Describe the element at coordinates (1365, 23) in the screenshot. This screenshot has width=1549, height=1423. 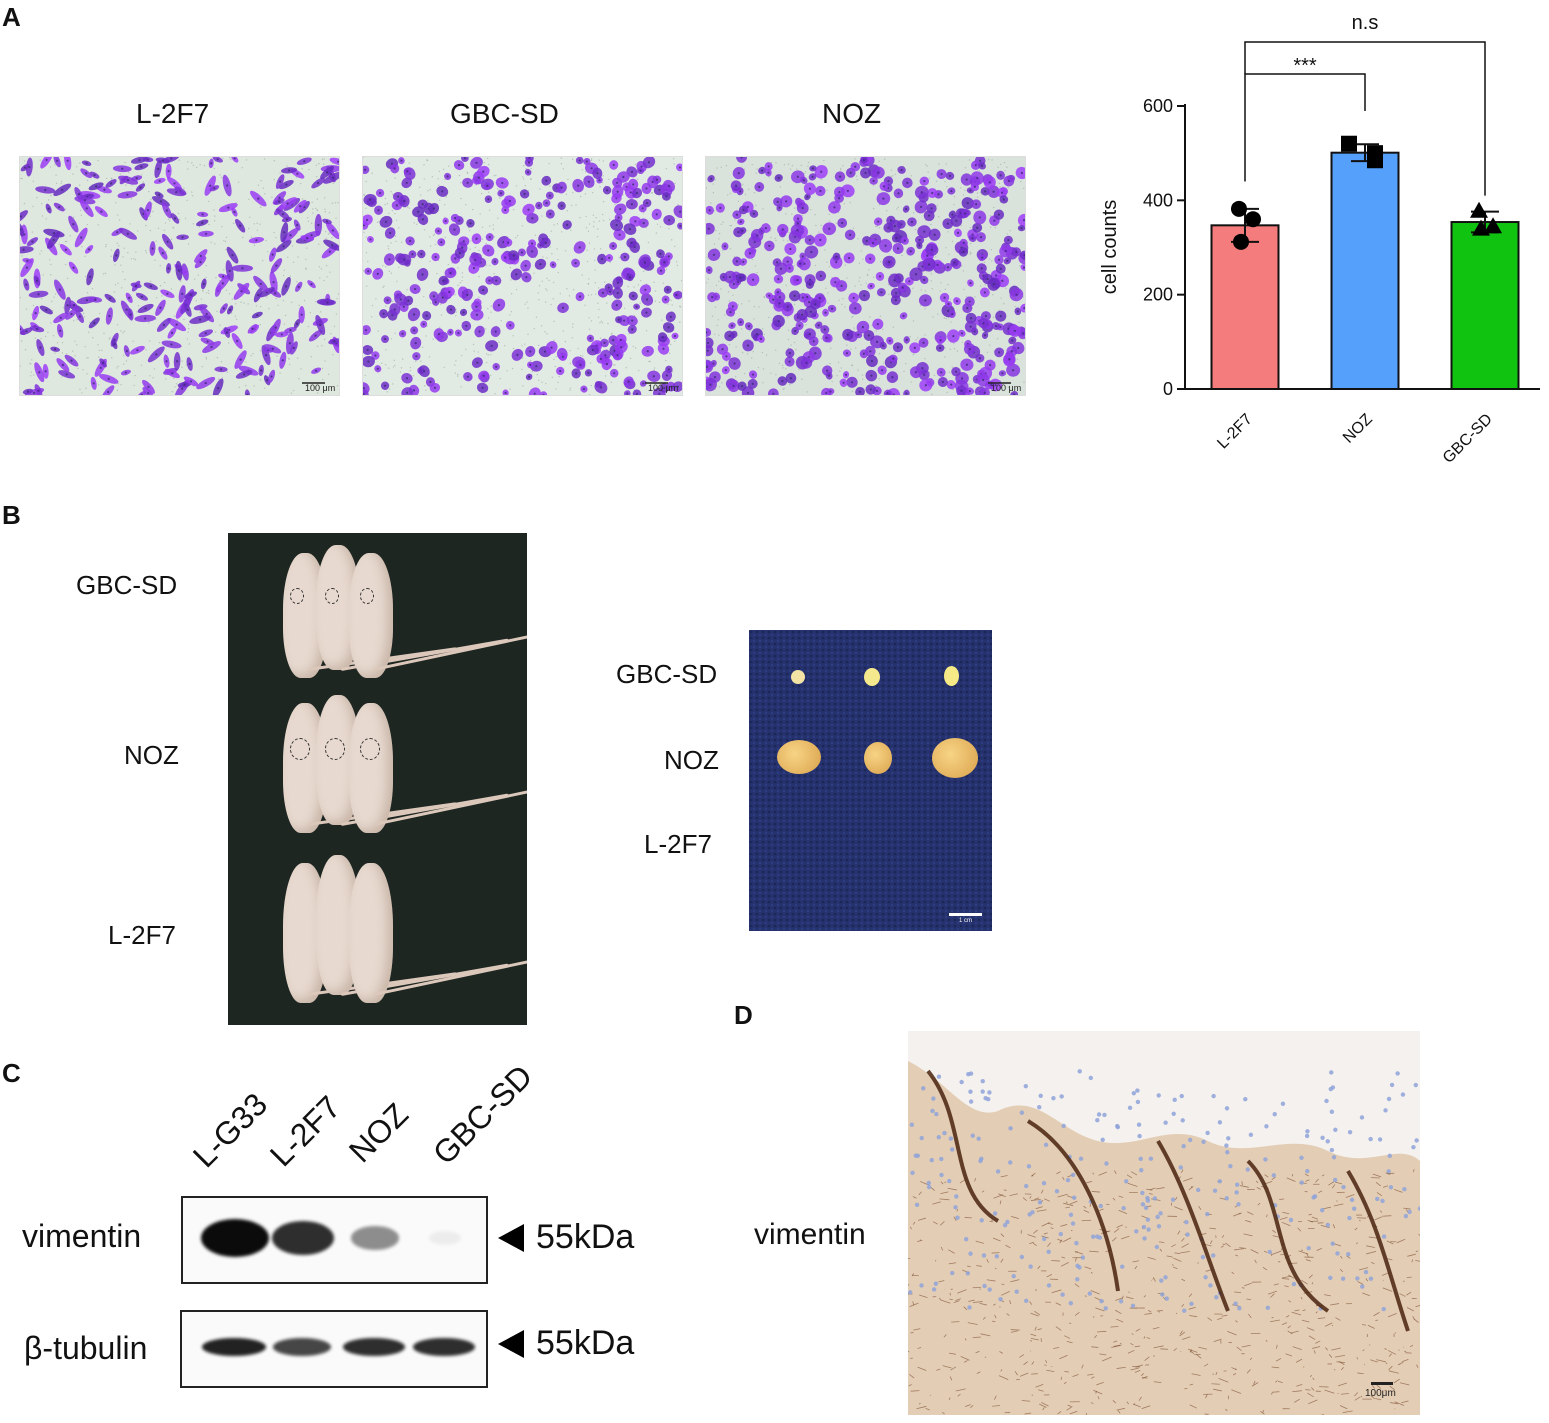
I see `significance-label: n.s` at that location.